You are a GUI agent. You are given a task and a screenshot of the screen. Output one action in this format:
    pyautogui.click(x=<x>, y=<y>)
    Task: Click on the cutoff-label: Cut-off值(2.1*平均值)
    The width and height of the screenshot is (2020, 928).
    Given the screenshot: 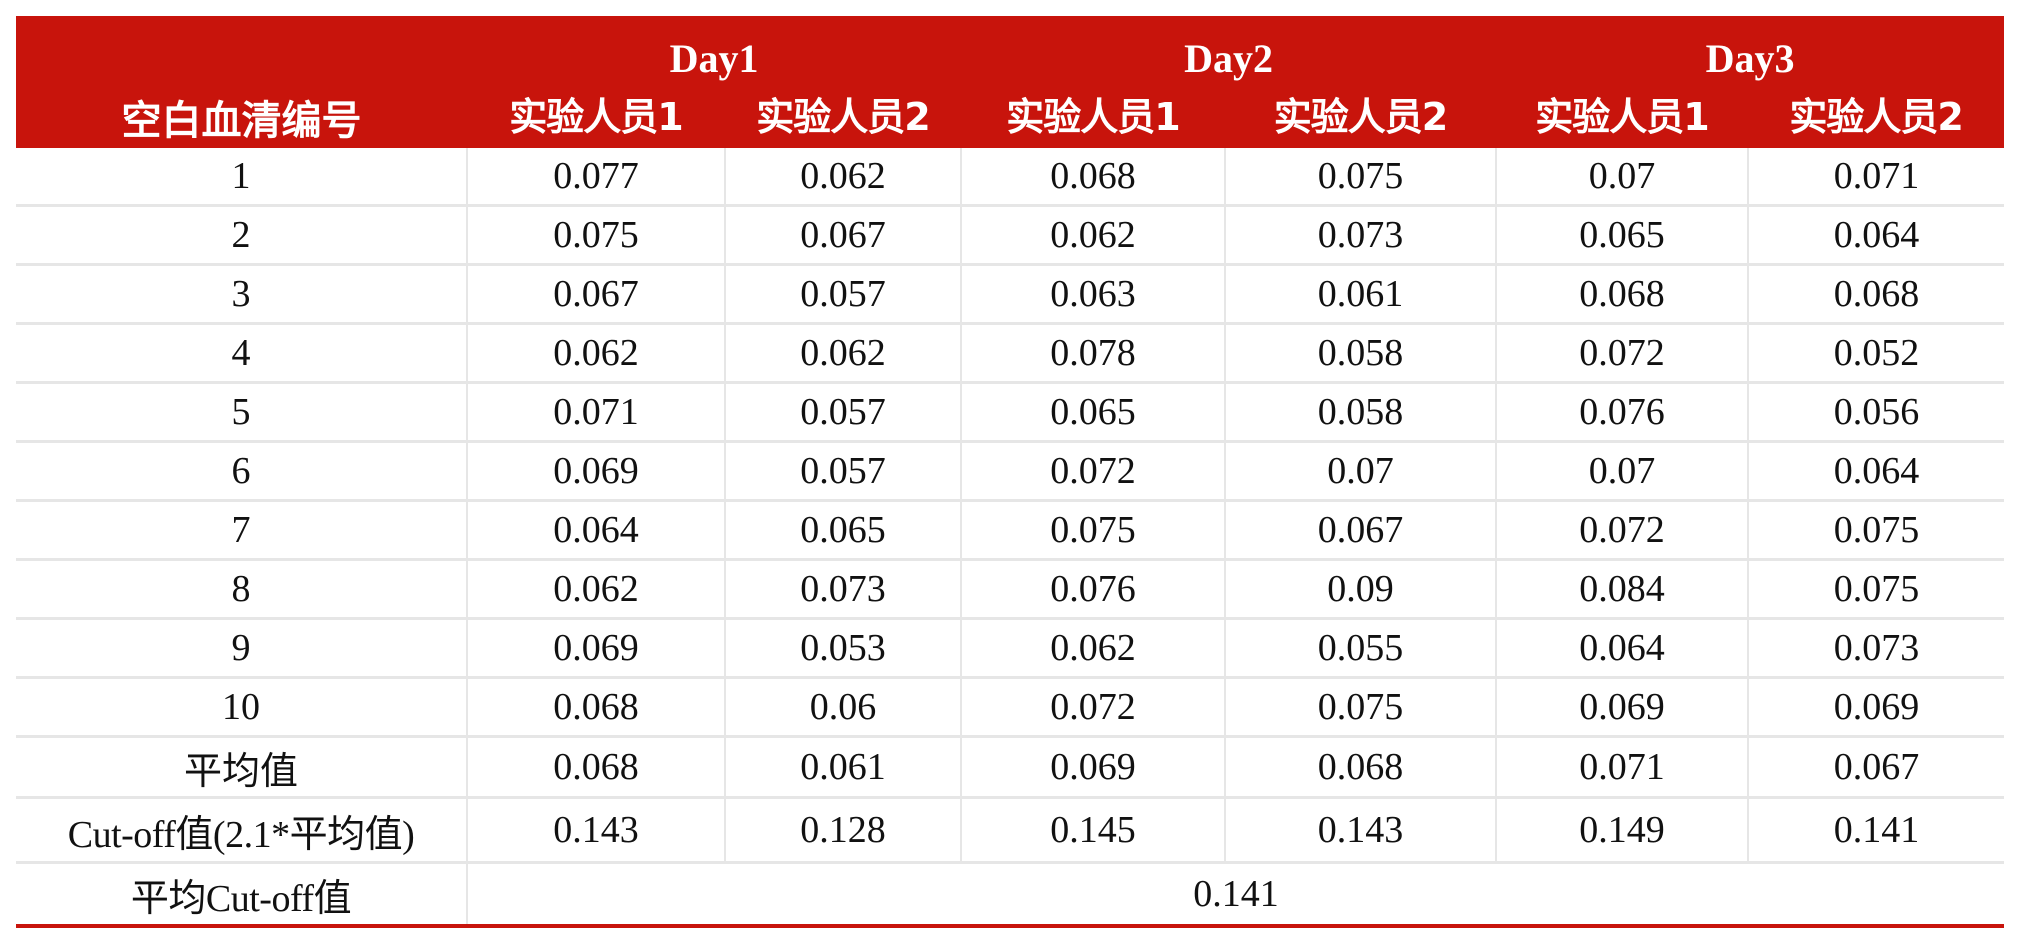 What is the action you would take?
    pyautogui.click(x=242, y=829)
    